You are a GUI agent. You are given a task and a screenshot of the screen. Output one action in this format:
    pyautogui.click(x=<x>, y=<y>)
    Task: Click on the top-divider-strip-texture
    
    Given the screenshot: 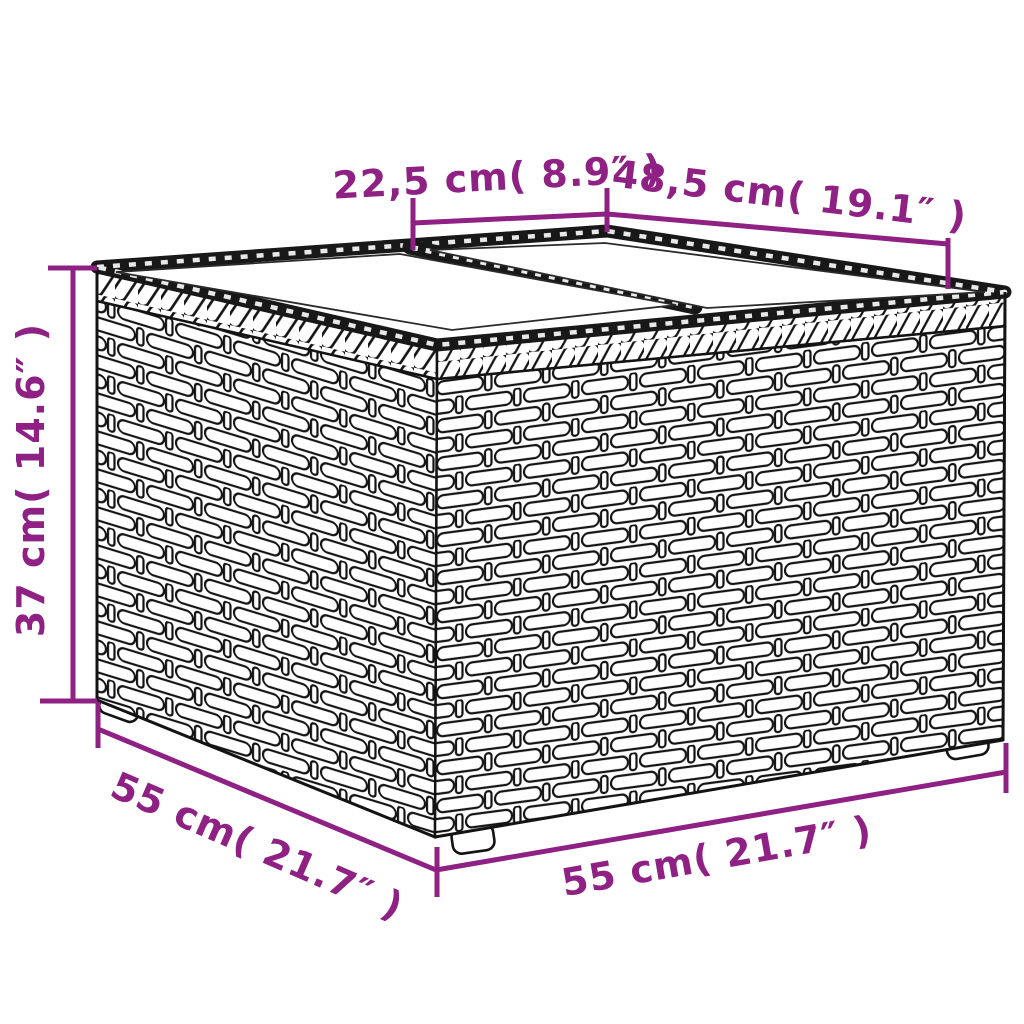 What is the action you would take?
    pyautogui.click(x=552, y=277)
    